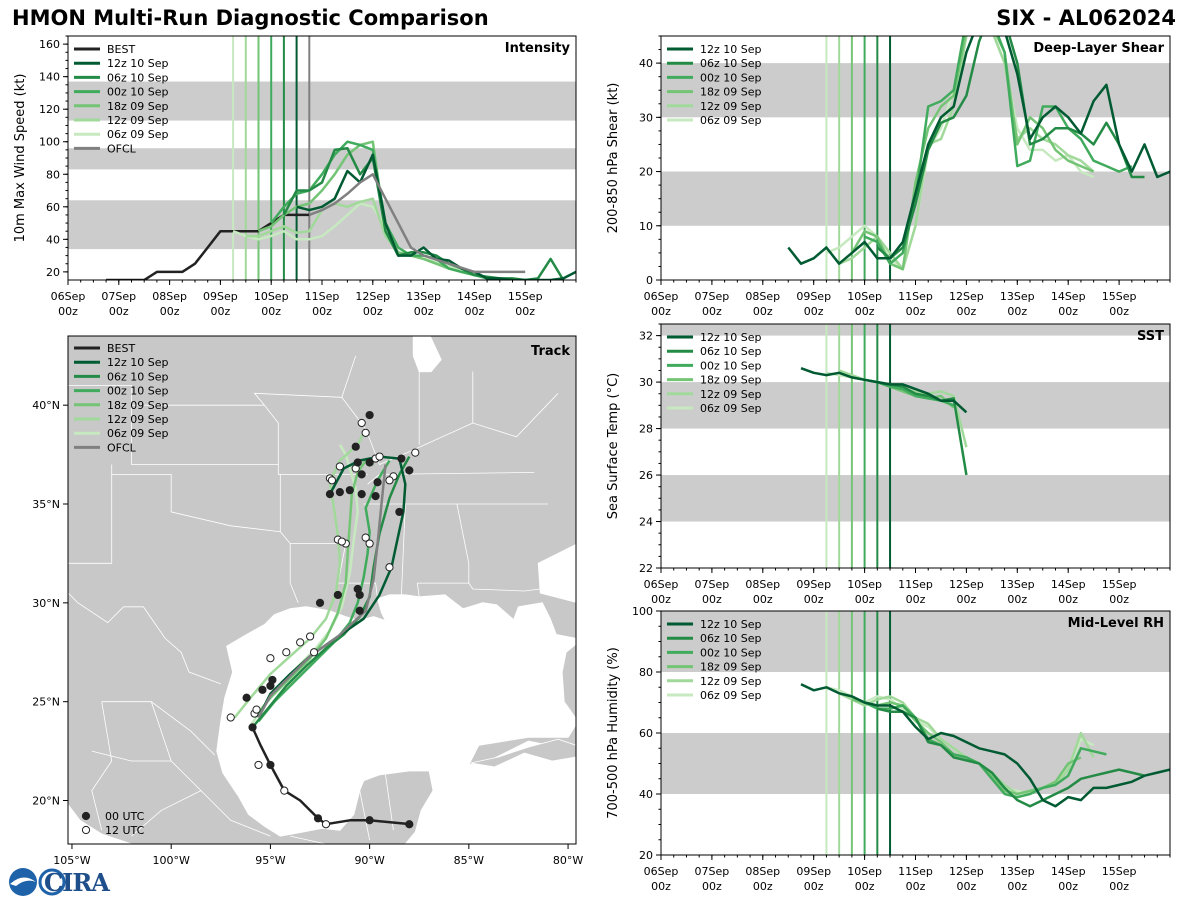 Image resolution: width=1200 pixels, height=902 pixels. Describe the element at coordinates (731, 77) in the screenshot. I see `shear-legend-label-00z-10-sep: 00z 10 Sep` at that location.